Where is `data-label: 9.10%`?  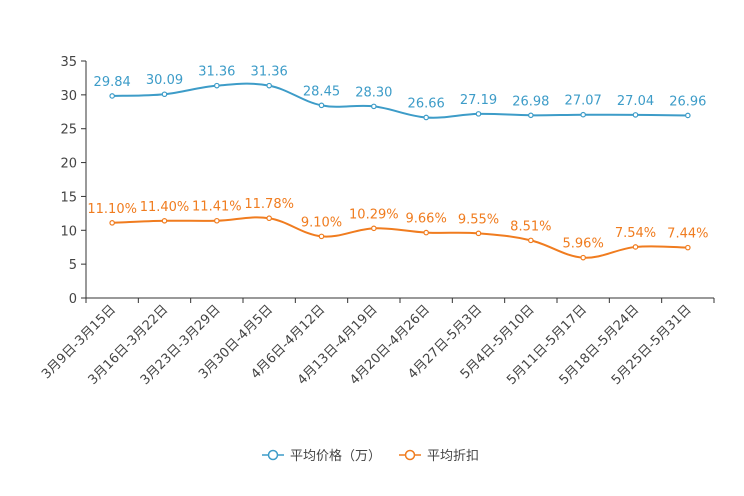 data-label: 9.10% is located at coordinates (321, 222).